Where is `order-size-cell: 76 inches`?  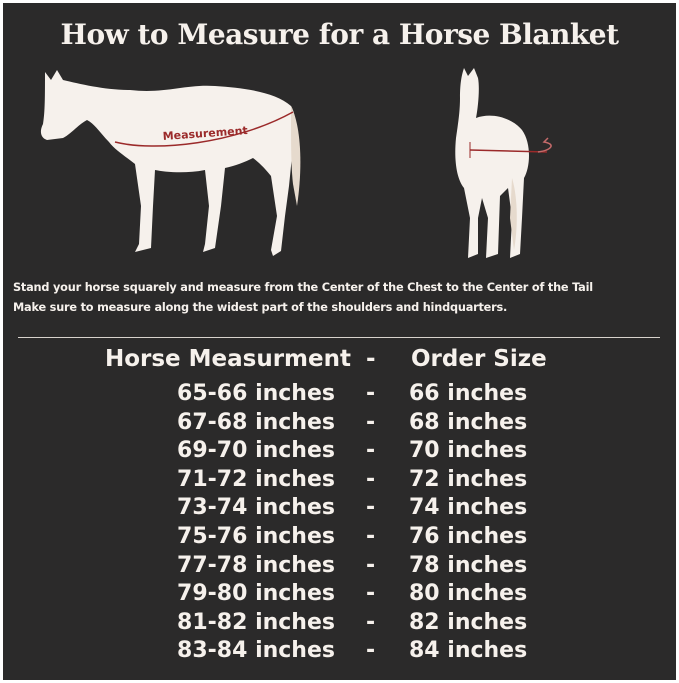 order-size-cell: 76 inches is located at coordinates (468, 536).